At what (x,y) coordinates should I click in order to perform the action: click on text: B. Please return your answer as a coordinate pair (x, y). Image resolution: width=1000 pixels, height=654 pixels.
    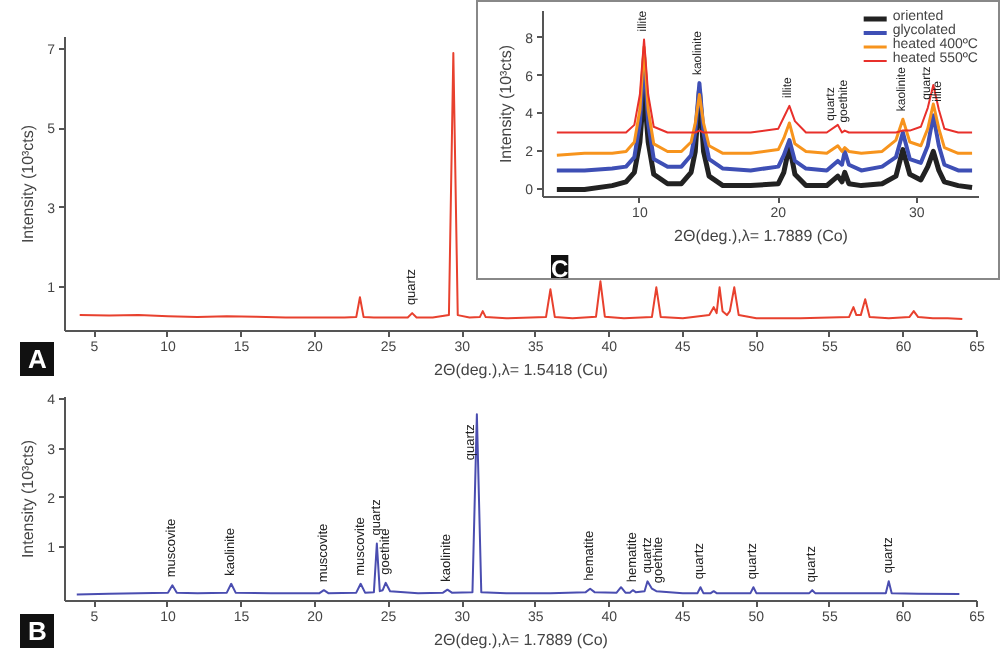
    Looking at the image, I should click on (37, 631).